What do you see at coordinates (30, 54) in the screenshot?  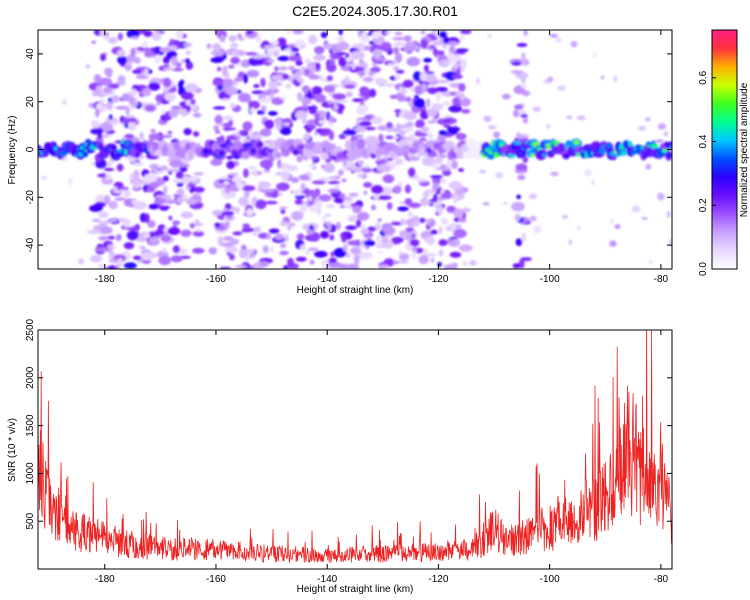 I see `spectrogram-y-tick-label: 40` at bounding box center [30, 54].